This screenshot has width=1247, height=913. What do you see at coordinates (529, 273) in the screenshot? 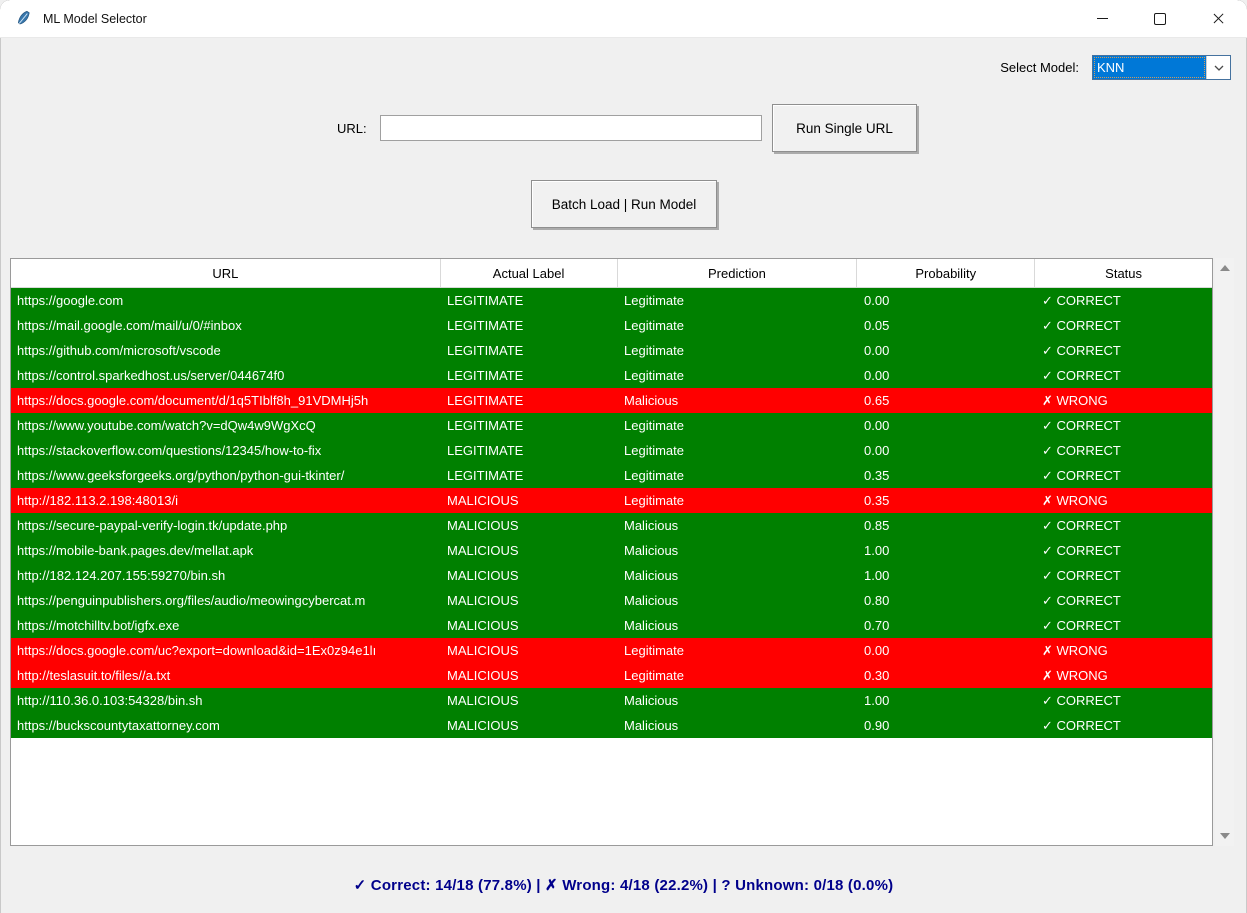
I see `column-header-actual_label: Actual Label` at bounding box center [529, 273].